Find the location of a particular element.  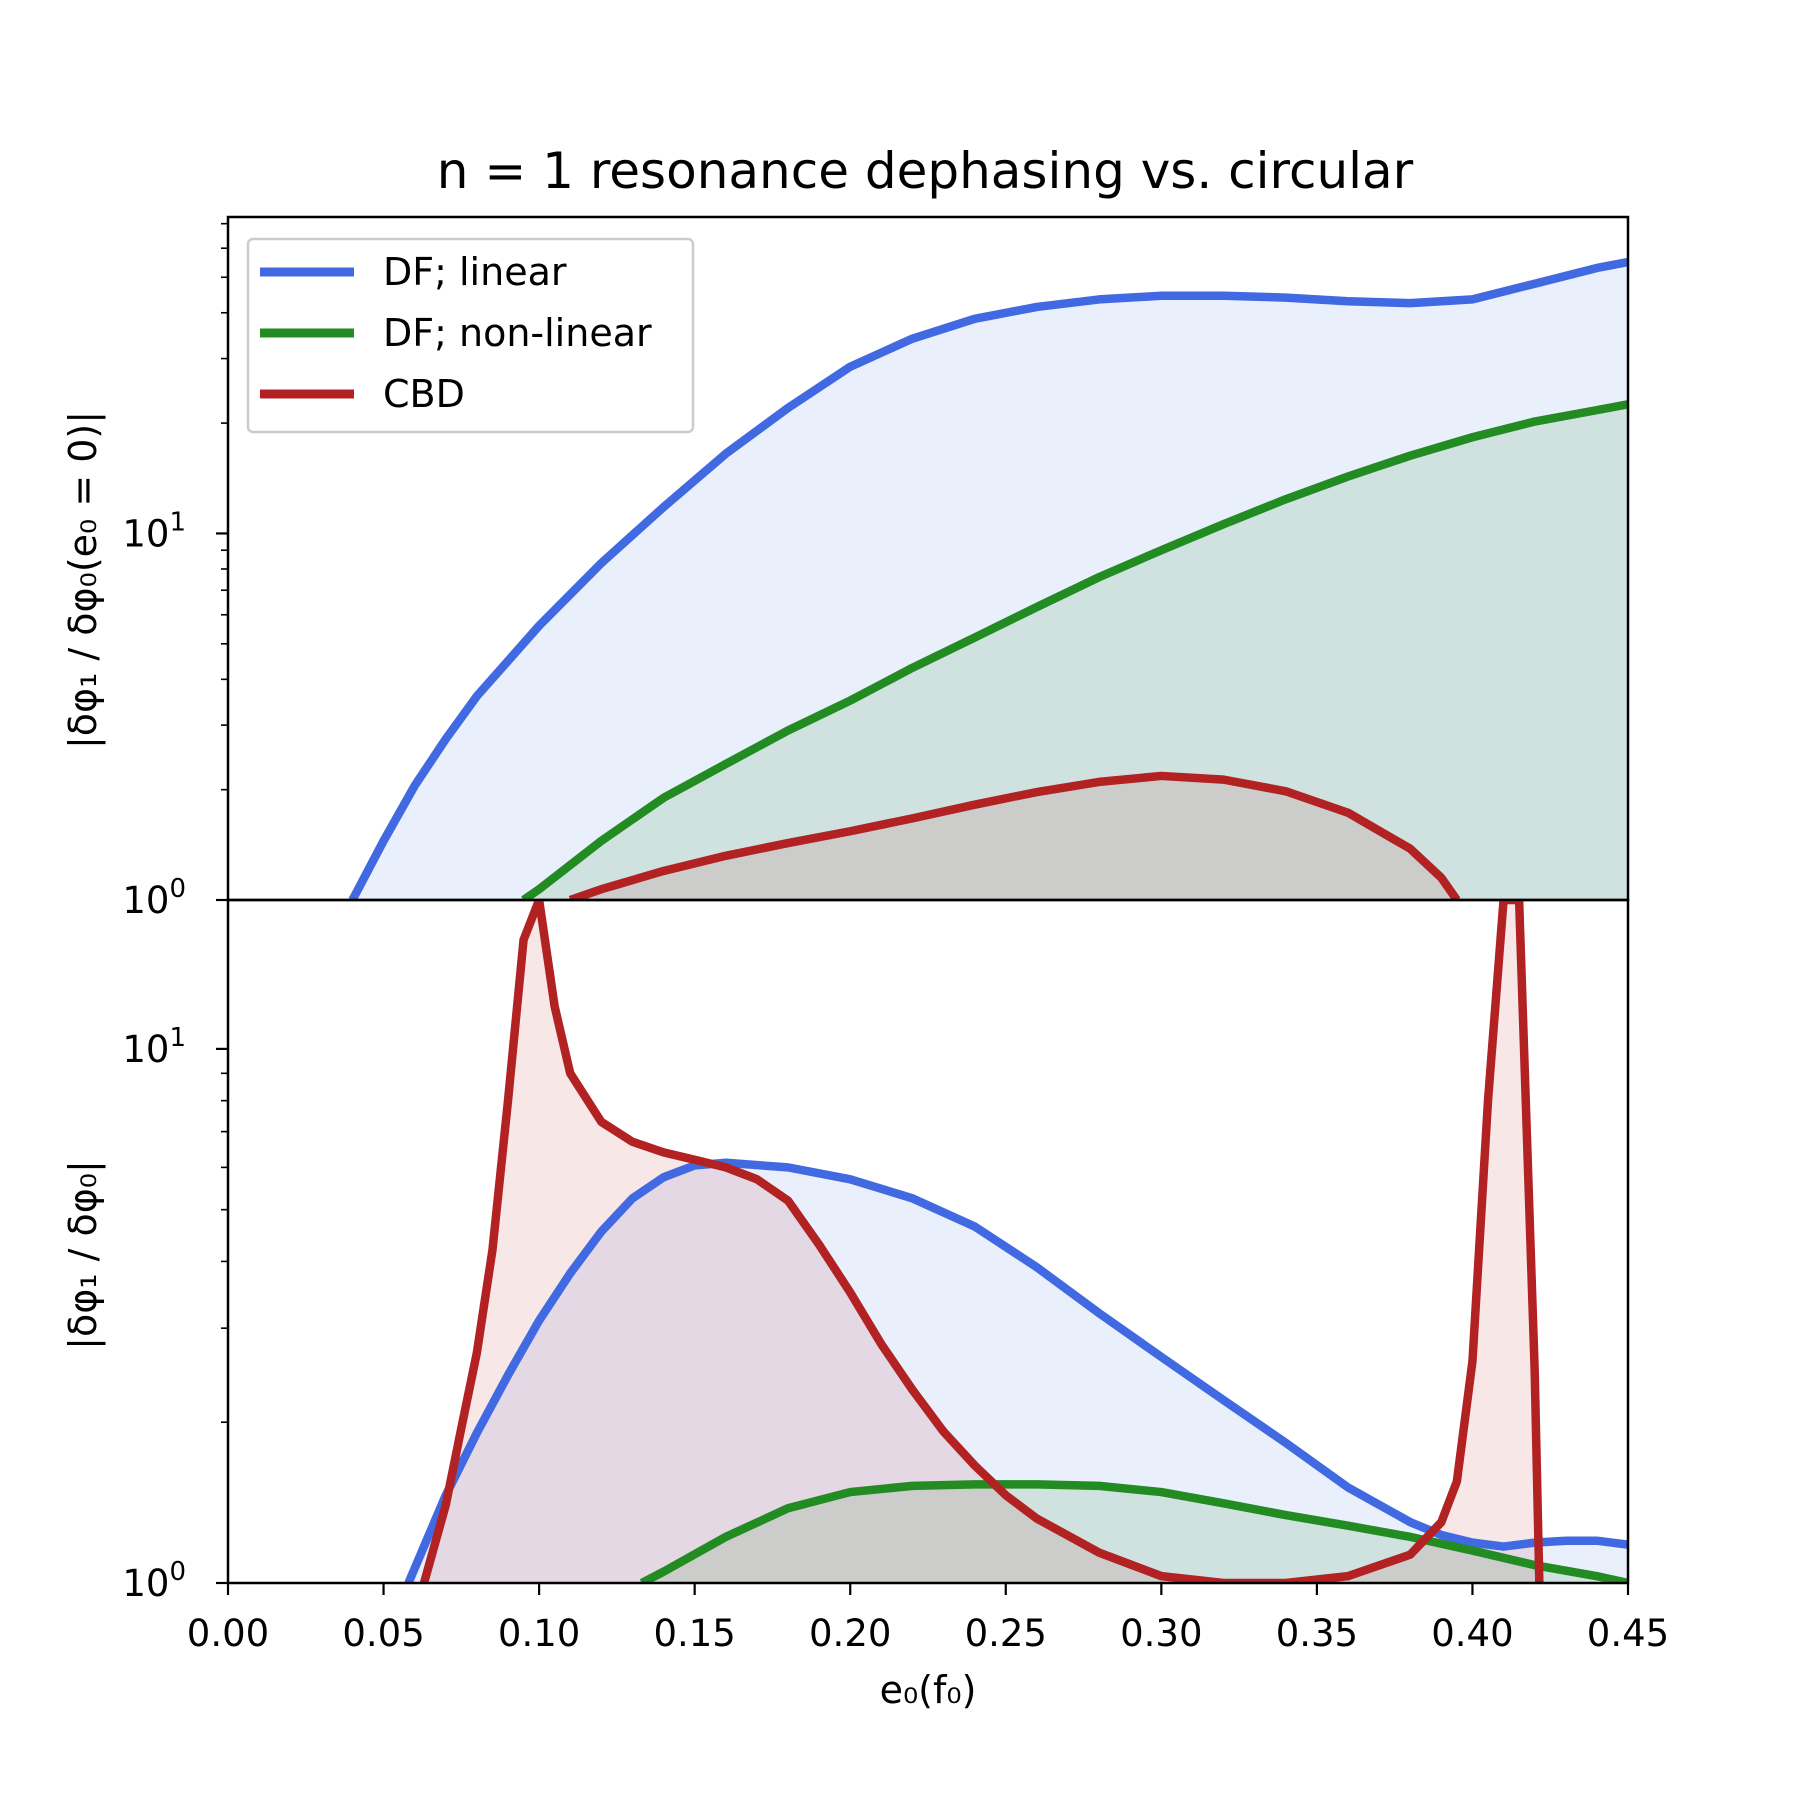

bottom-y-tick-label-0: 10⁰ is located at coordinates (154, 1581).